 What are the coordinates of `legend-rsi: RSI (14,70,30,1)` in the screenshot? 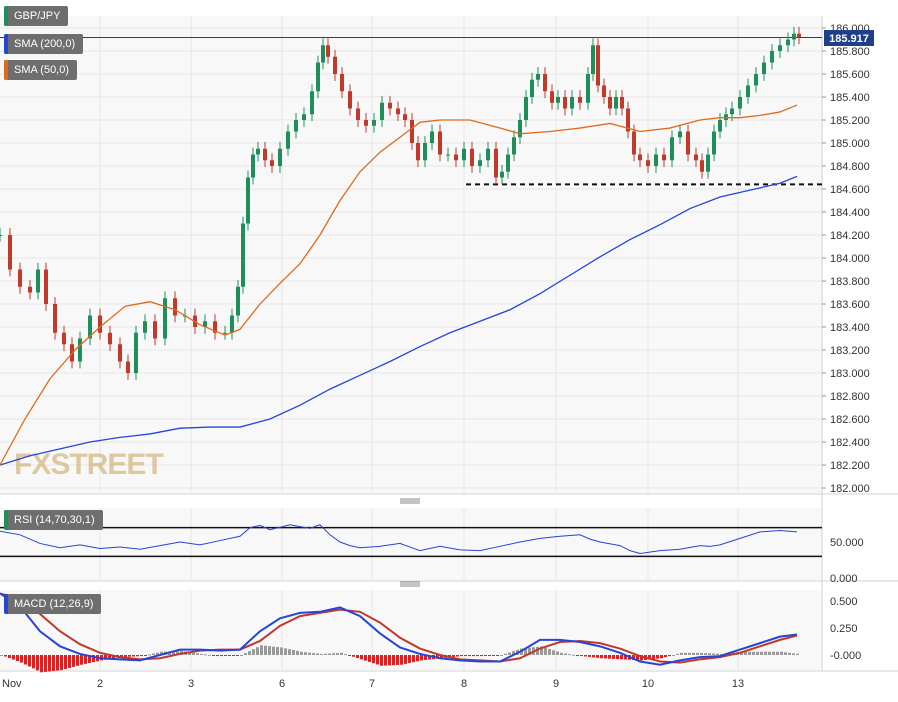 It's located at (53, 520).